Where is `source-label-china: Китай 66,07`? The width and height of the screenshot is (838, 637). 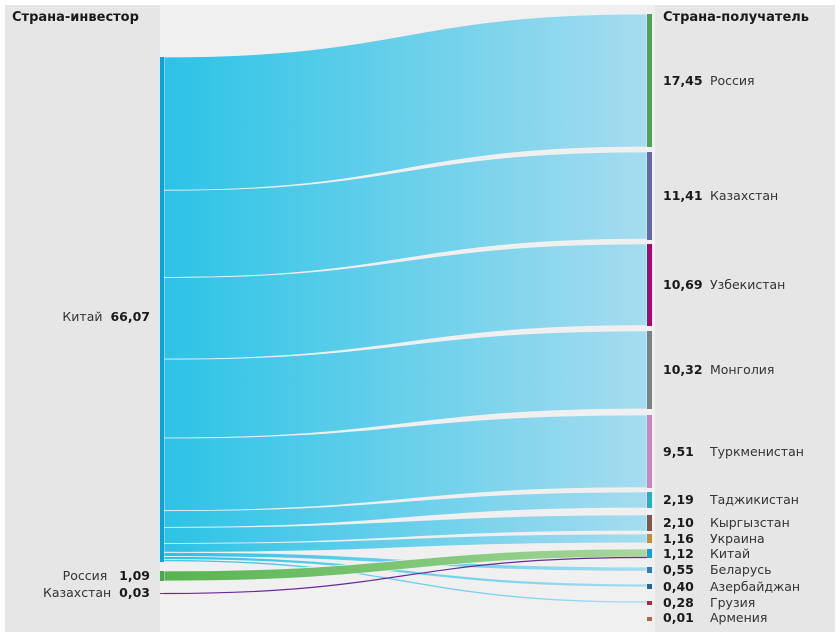
source-label-china: Китай 66,07 is located at coordinates (106, 316).